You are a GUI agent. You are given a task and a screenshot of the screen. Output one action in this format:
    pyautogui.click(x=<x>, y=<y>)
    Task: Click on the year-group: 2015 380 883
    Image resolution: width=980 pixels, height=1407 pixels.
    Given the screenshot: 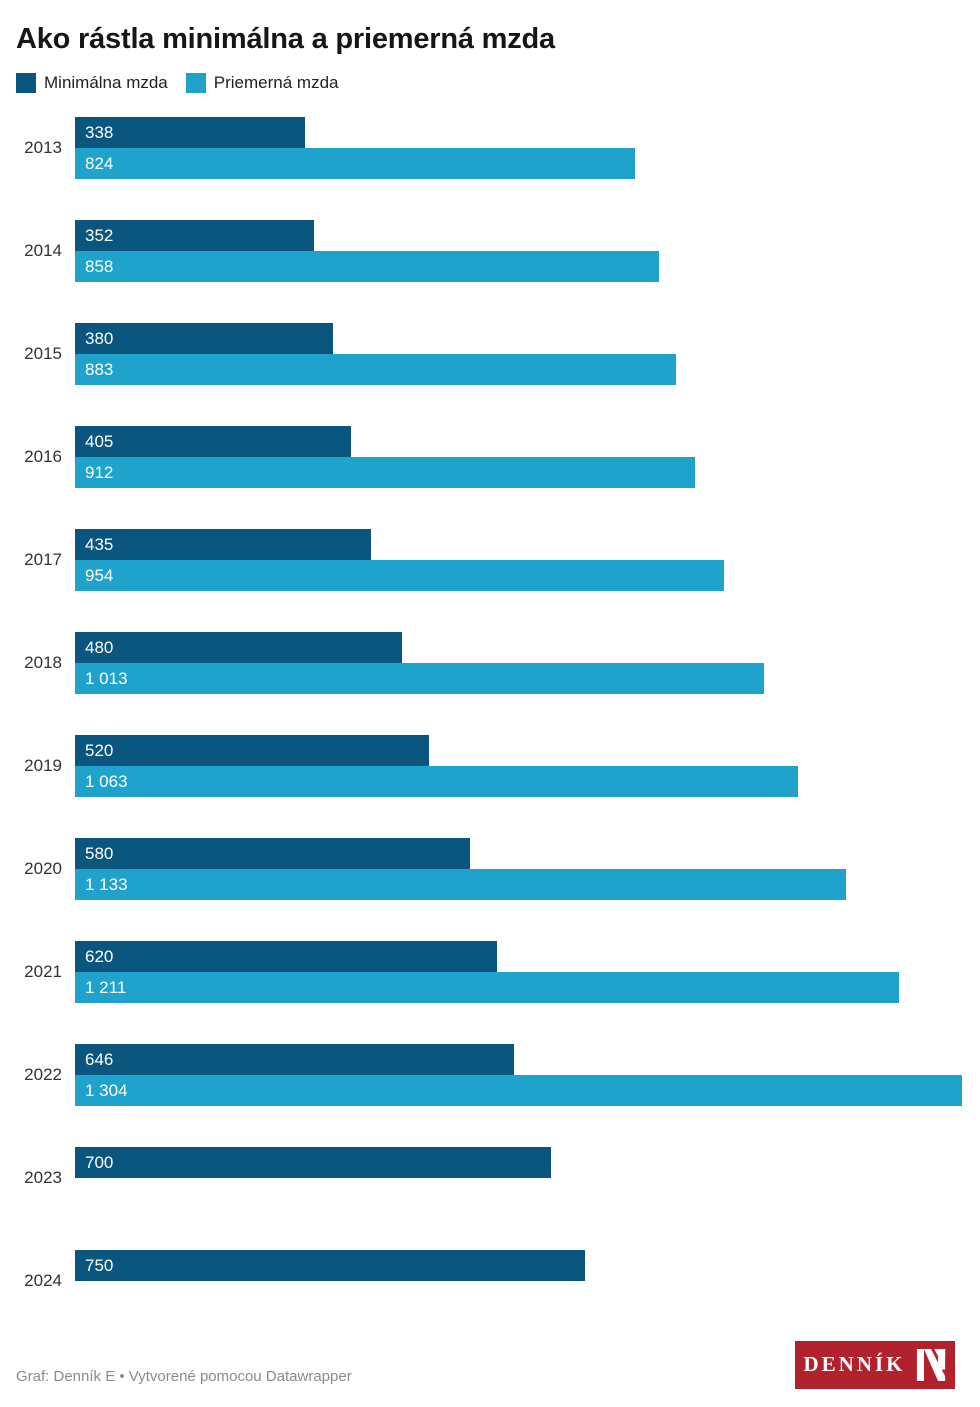 What is the action you would take?
    pyautogui.click(x=490, y=354)
    